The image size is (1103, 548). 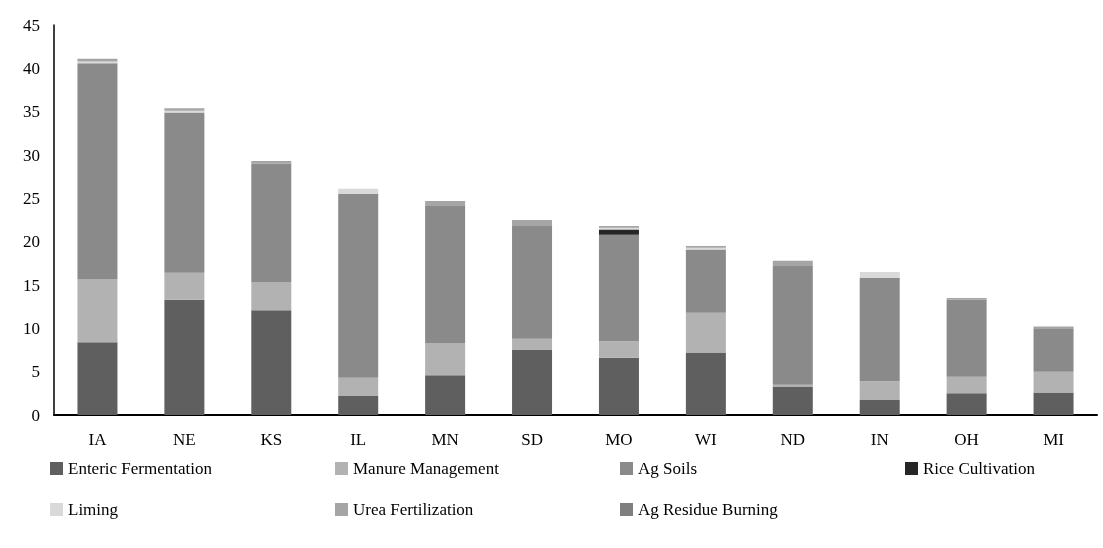 I want to click on x-tick-label: MN, so click(x=445, y=439).